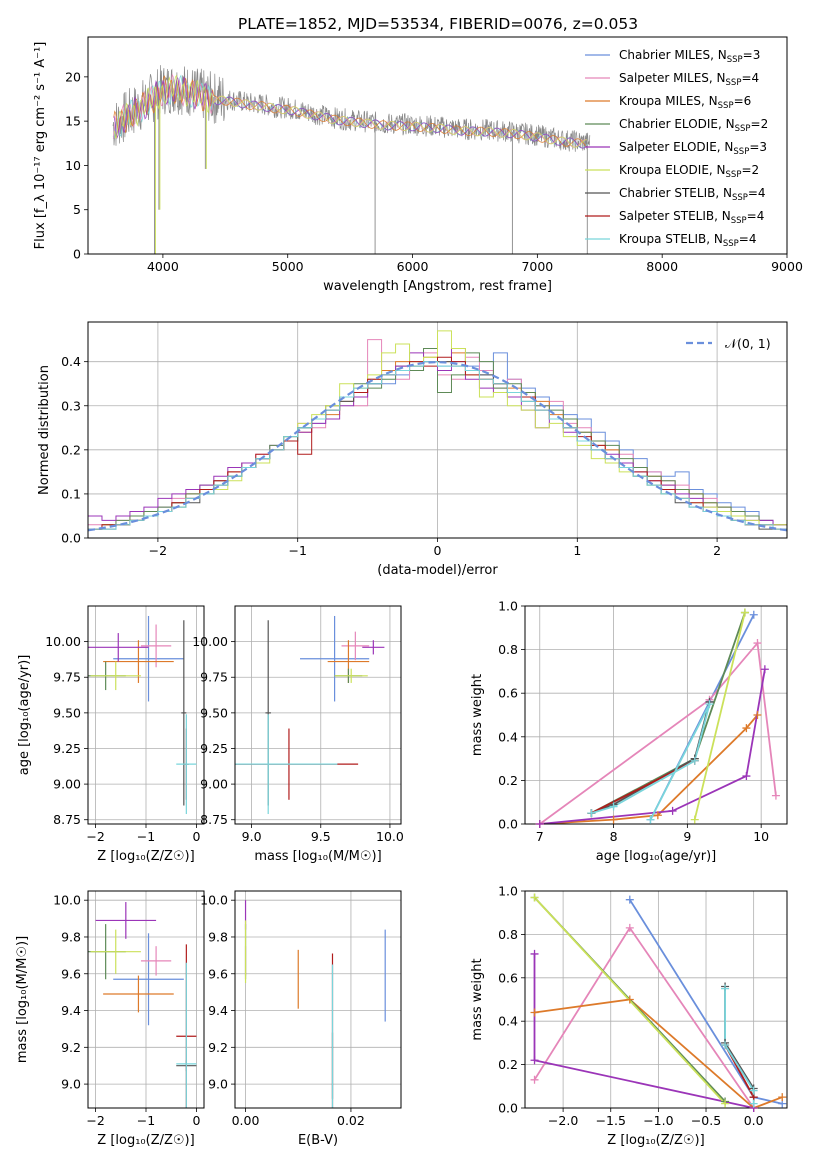 This screenshot has height=1170, width=819. What do you see at coordinates (218, 1047) in the screenshot?
I see `y-tick-label: 9.2` at bounding box center [218, 1047].